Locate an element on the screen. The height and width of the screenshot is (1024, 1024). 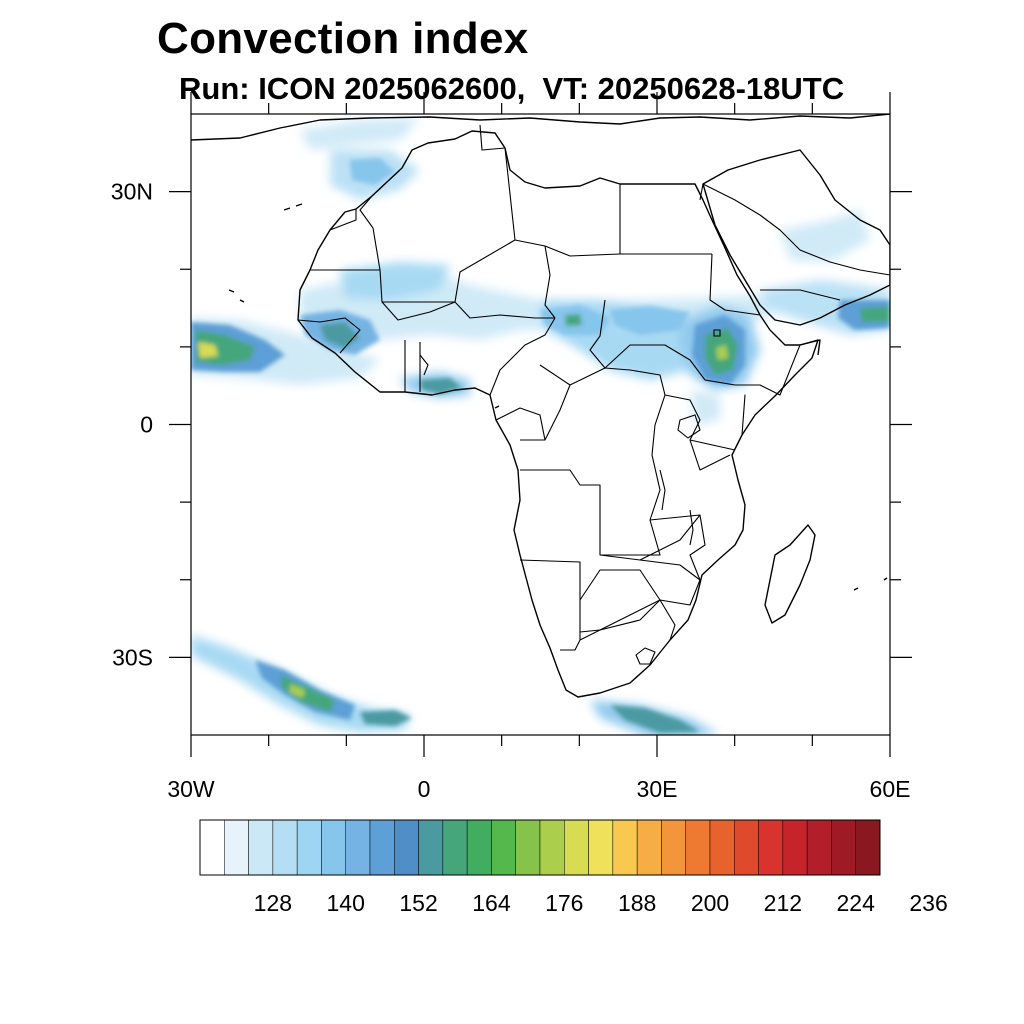
arabian-sea-inner is located at coordinates (875, 314).